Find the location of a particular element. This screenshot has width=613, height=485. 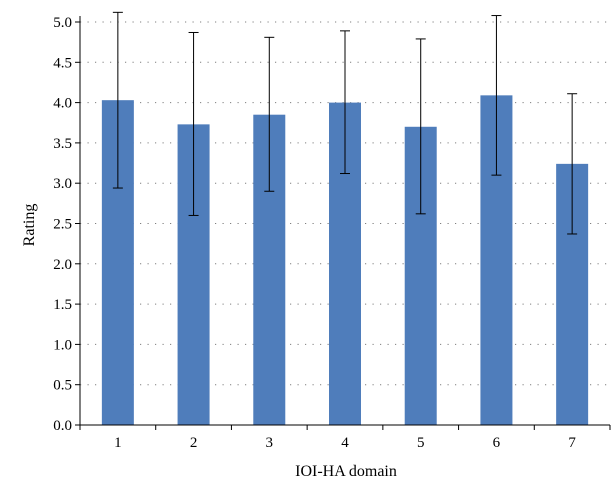

x-axis-title: IOI-HA domain is located at coordinates (346, 471).